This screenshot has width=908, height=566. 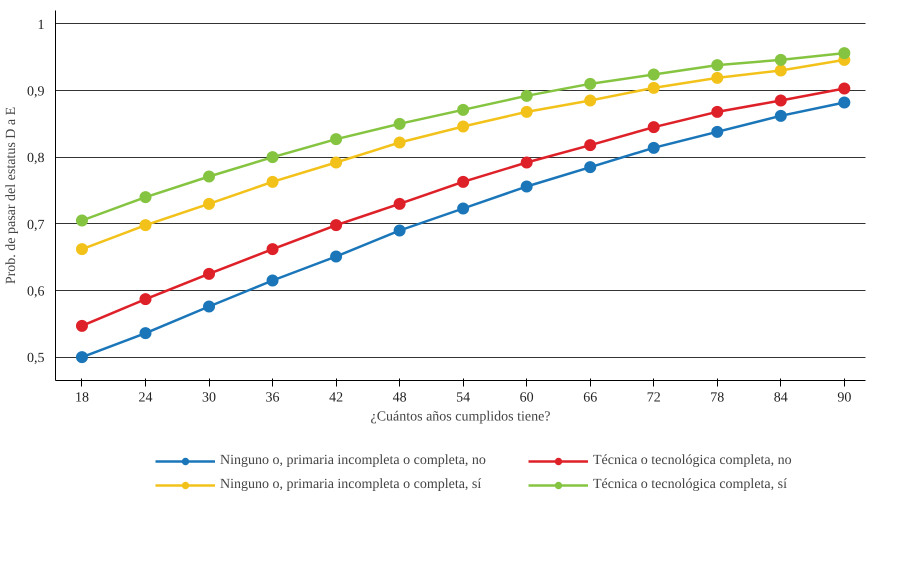 What do you see at coordinates (781, 398) in the screenshot?
I see `x-tick-label: 84` at bounding box center [781, 398].